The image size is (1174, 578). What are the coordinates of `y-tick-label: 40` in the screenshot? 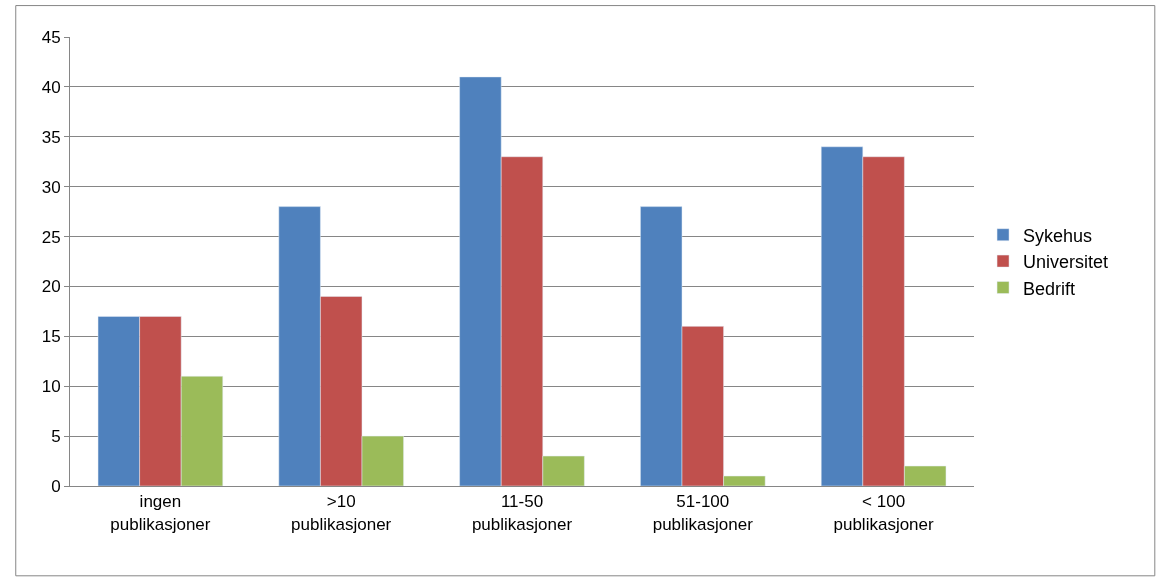 It's located at (51, 87).